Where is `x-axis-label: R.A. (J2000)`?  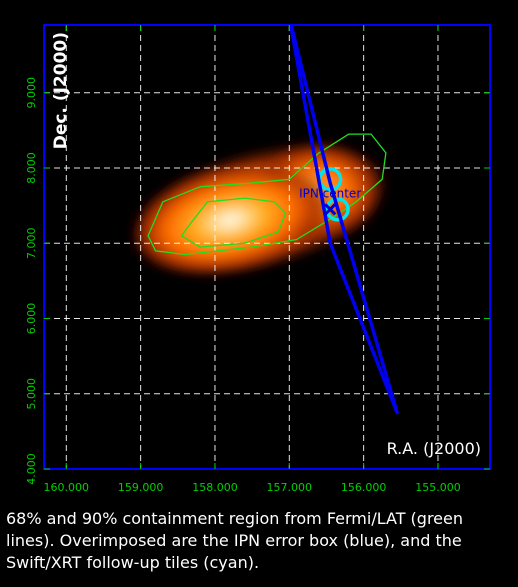
x-axis-label: R.A. (J2000) is located at coordinates (434, 448).